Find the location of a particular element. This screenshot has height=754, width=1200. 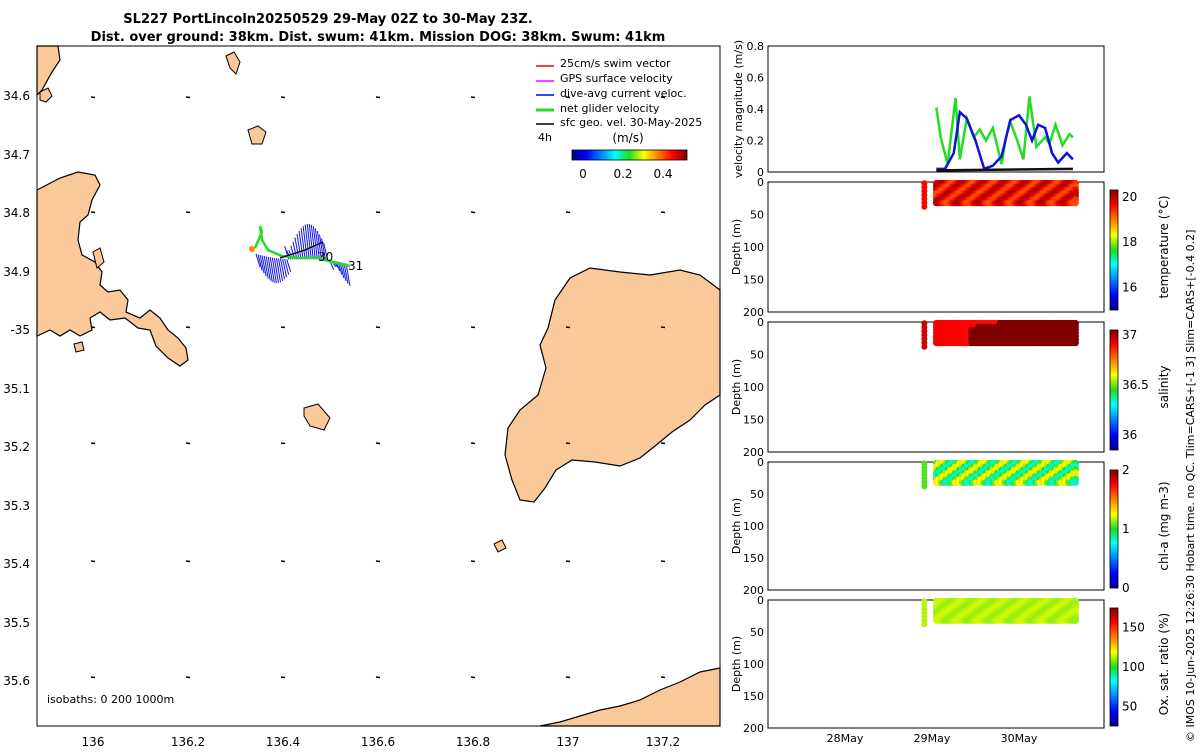

colorbar-label: Ox. sat. ratio (%) is located at coordinates (1164, 664).